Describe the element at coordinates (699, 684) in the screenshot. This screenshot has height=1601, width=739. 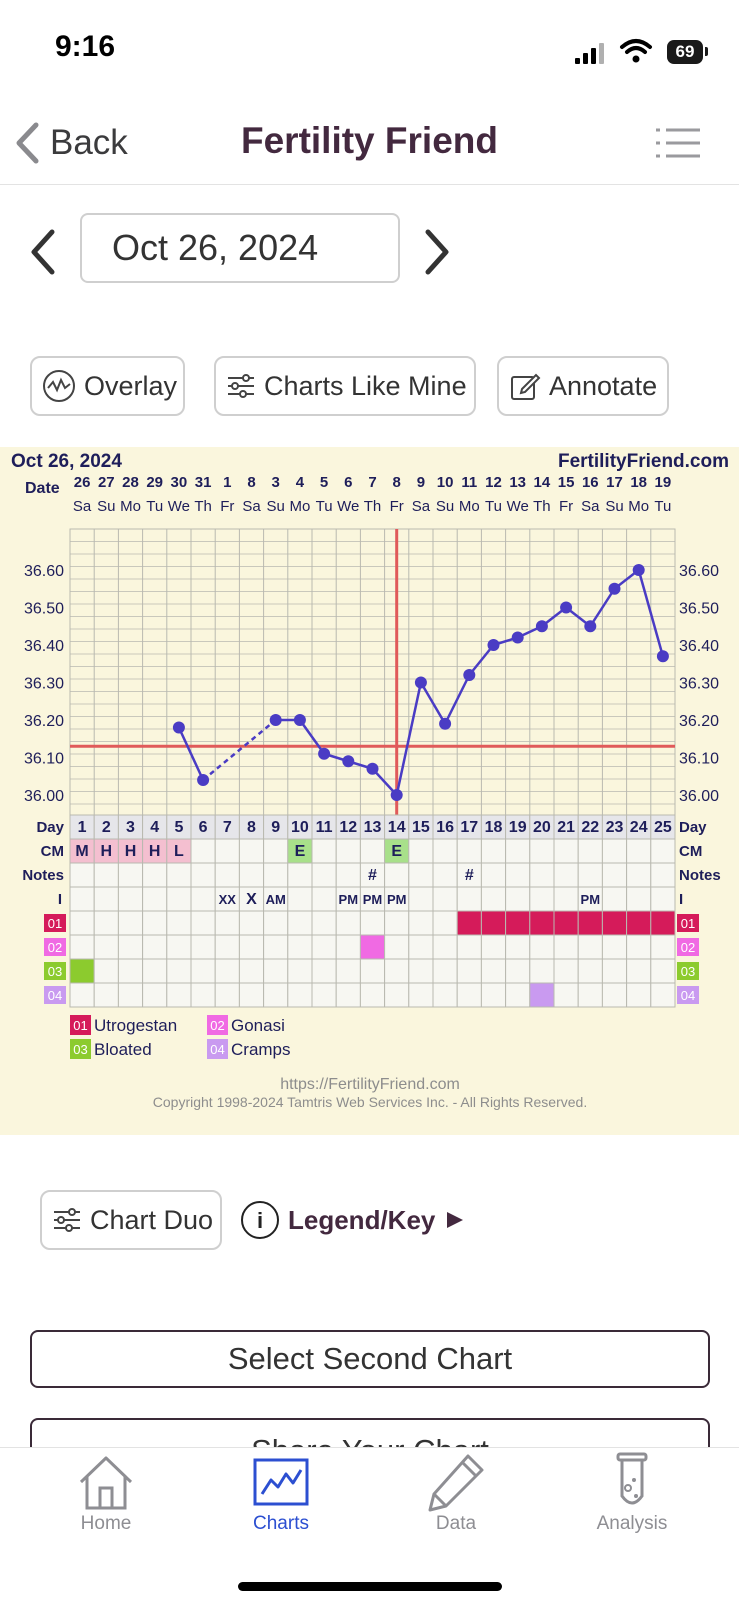
I see `y-tick-label-right: 36.30` at that location.